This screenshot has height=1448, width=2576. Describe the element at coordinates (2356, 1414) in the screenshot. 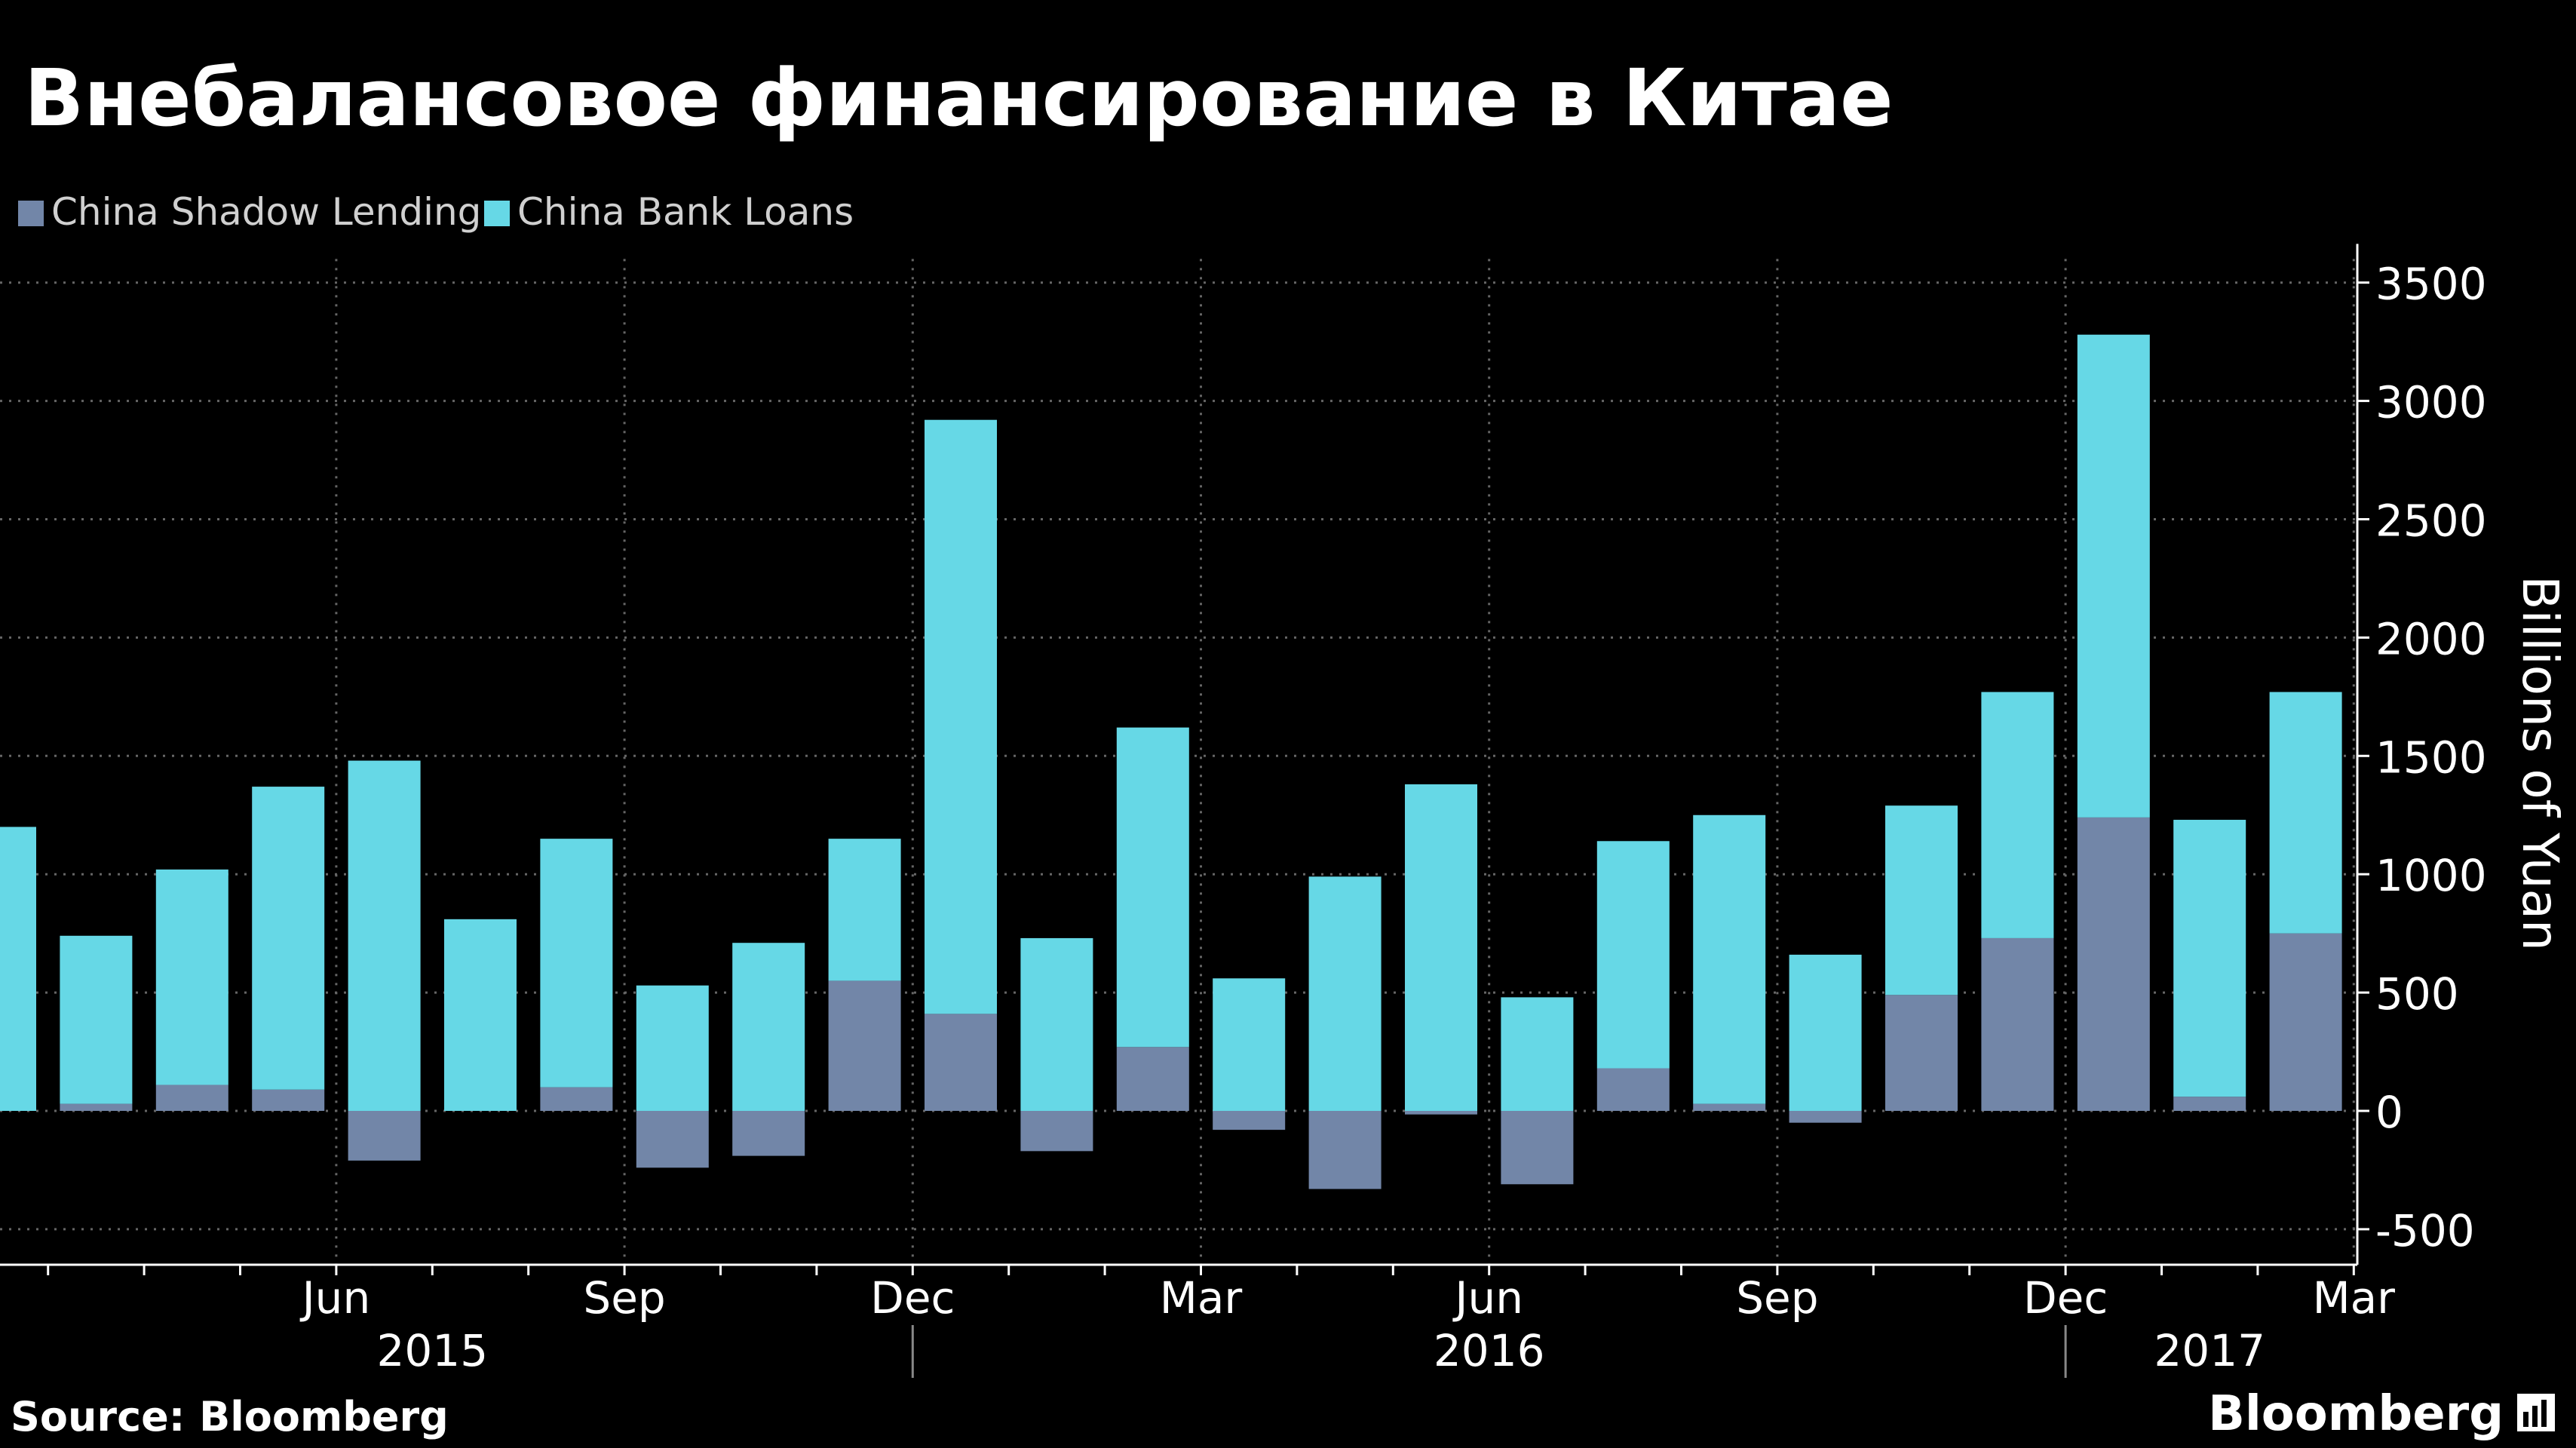

I see `bloomberg-logo: Bloomberg` at that location.